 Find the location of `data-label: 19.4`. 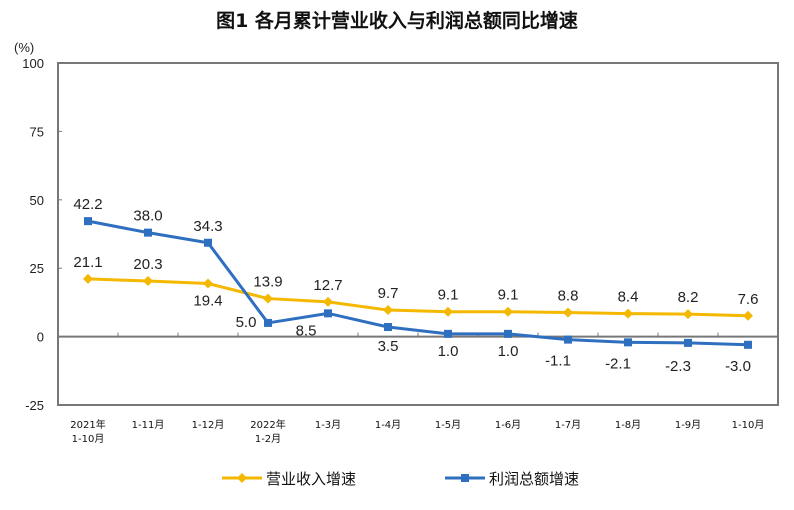

data-label: 19.4 is located at coordinates (207, 301).